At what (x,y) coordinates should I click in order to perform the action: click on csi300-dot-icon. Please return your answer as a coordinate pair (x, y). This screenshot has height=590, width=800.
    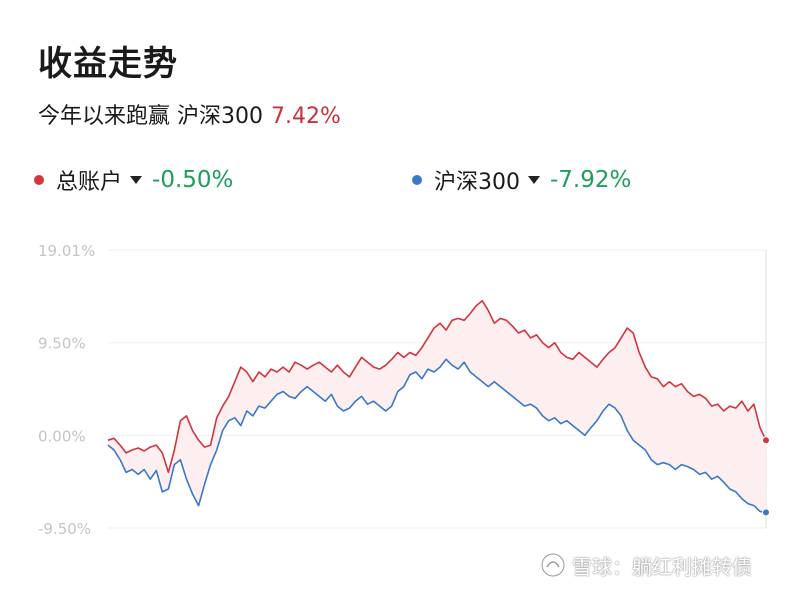
    Looking at the image, I should click on (417, 180).